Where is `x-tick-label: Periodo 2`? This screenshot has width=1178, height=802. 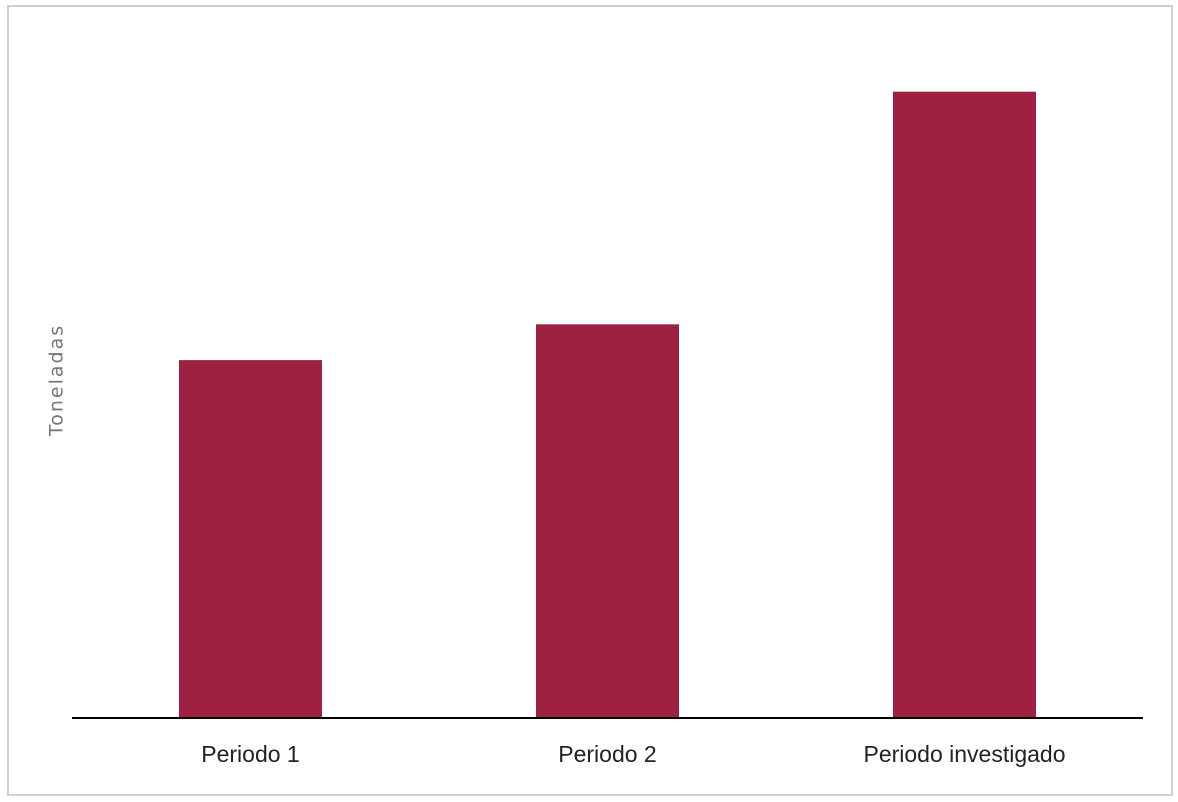 x-tick-label: Periodo 2 is located at coordinates (607, 754).